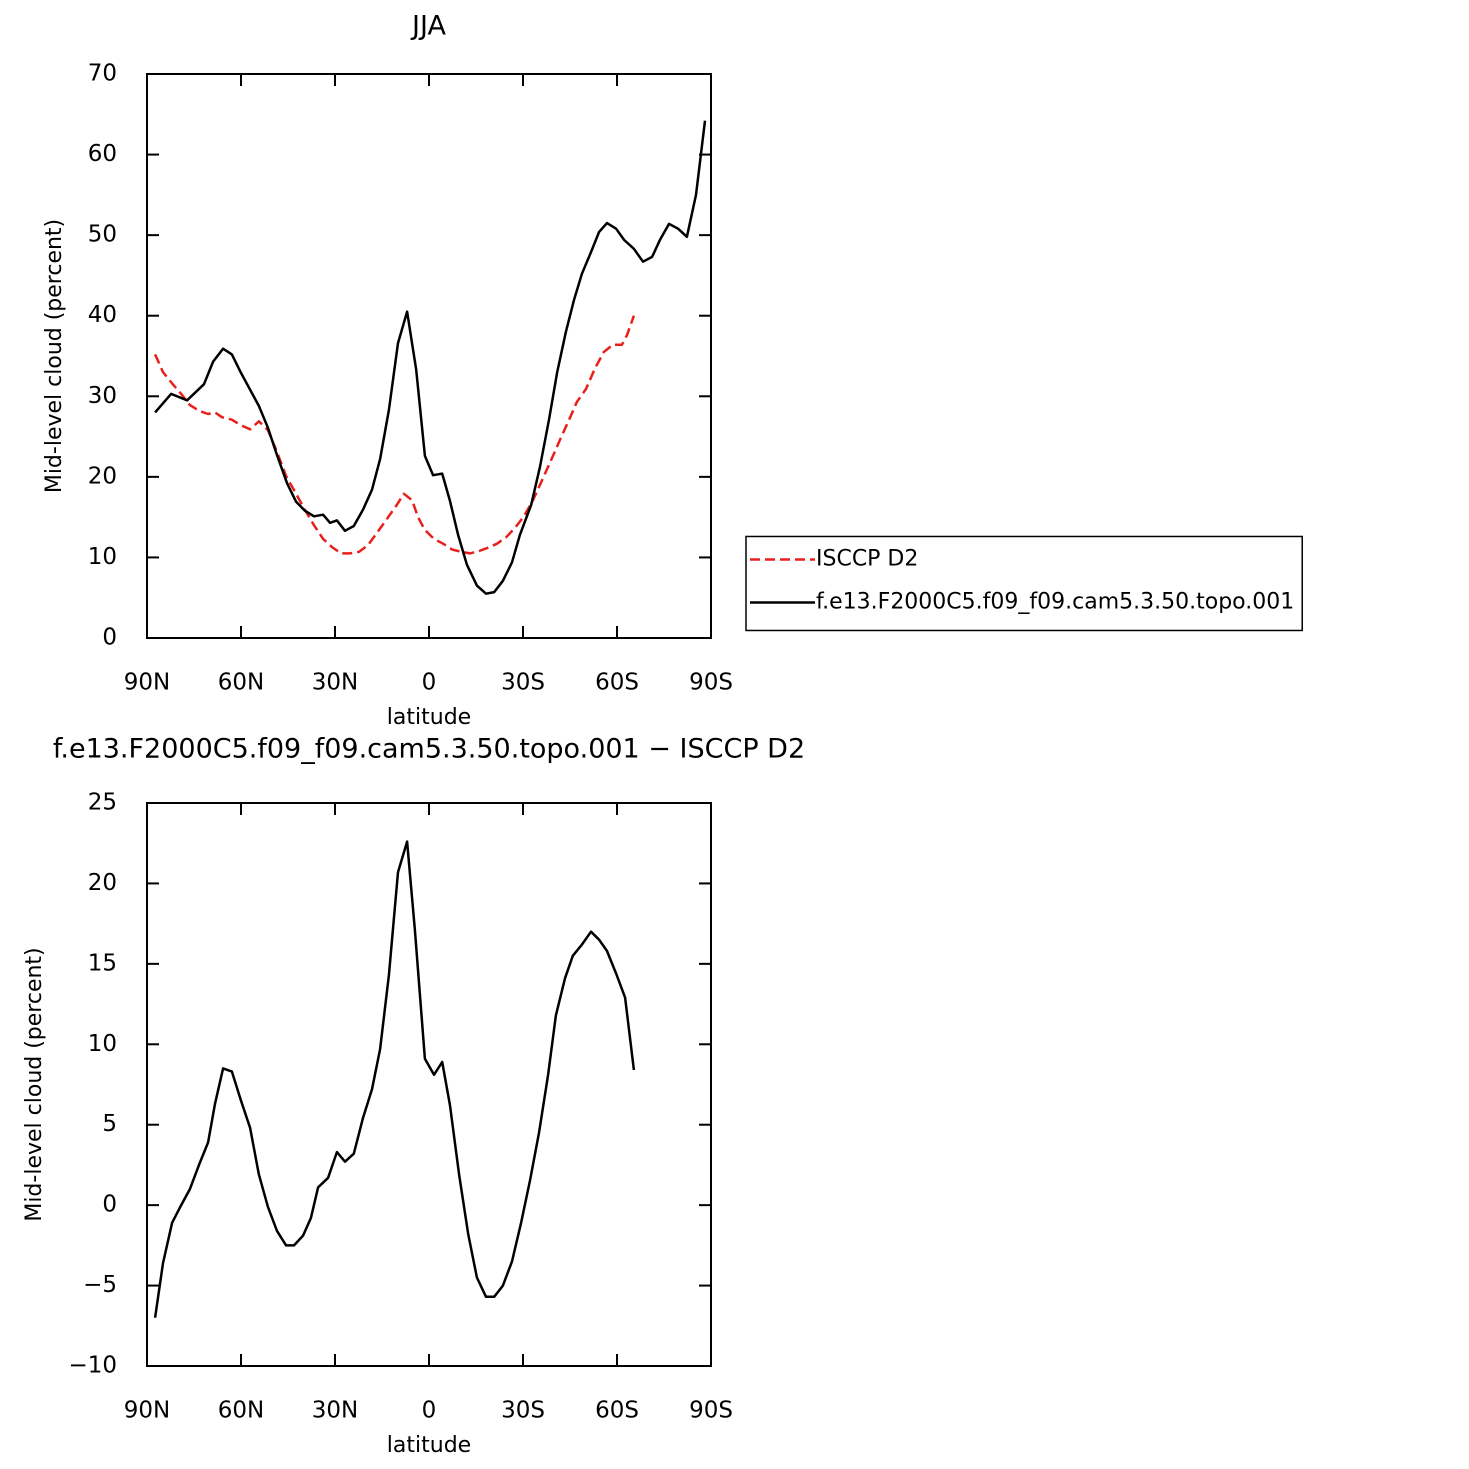  I want to click on y-tick-label: −10, so click(92, 1366).